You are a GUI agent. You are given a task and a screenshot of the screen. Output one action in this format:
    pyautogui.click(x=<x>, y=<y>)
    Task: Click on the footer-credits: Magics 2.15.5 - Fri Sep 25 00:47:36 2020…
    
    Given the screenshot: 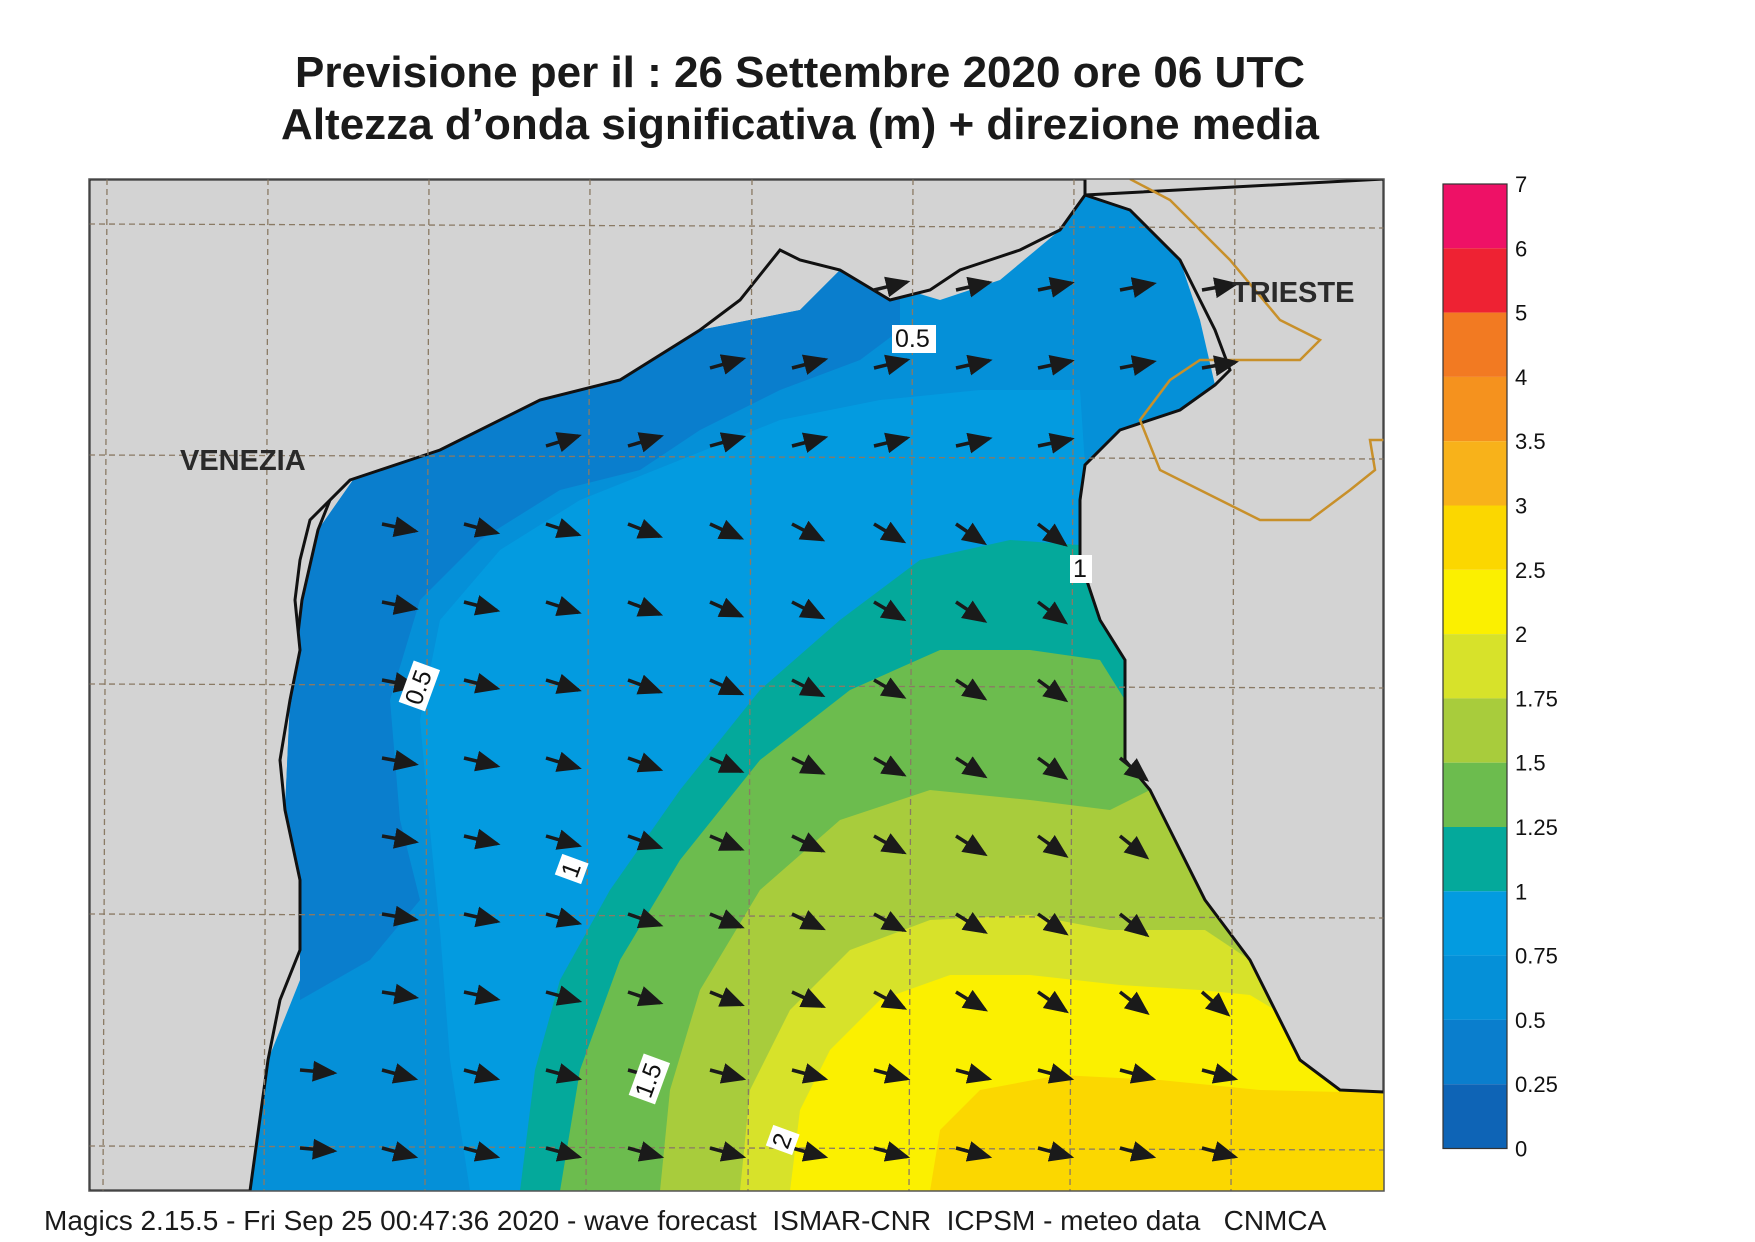 What is the action you would take?
    pyautogui.click(x=685, y=1220)
    